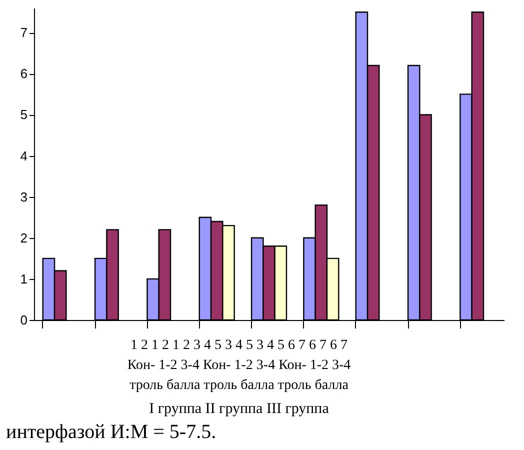 This screenshot has width=524, height=450. Describe the element at coordinates (24, 320) in the screenshot. I see `y-tick-label: 0` at that location.